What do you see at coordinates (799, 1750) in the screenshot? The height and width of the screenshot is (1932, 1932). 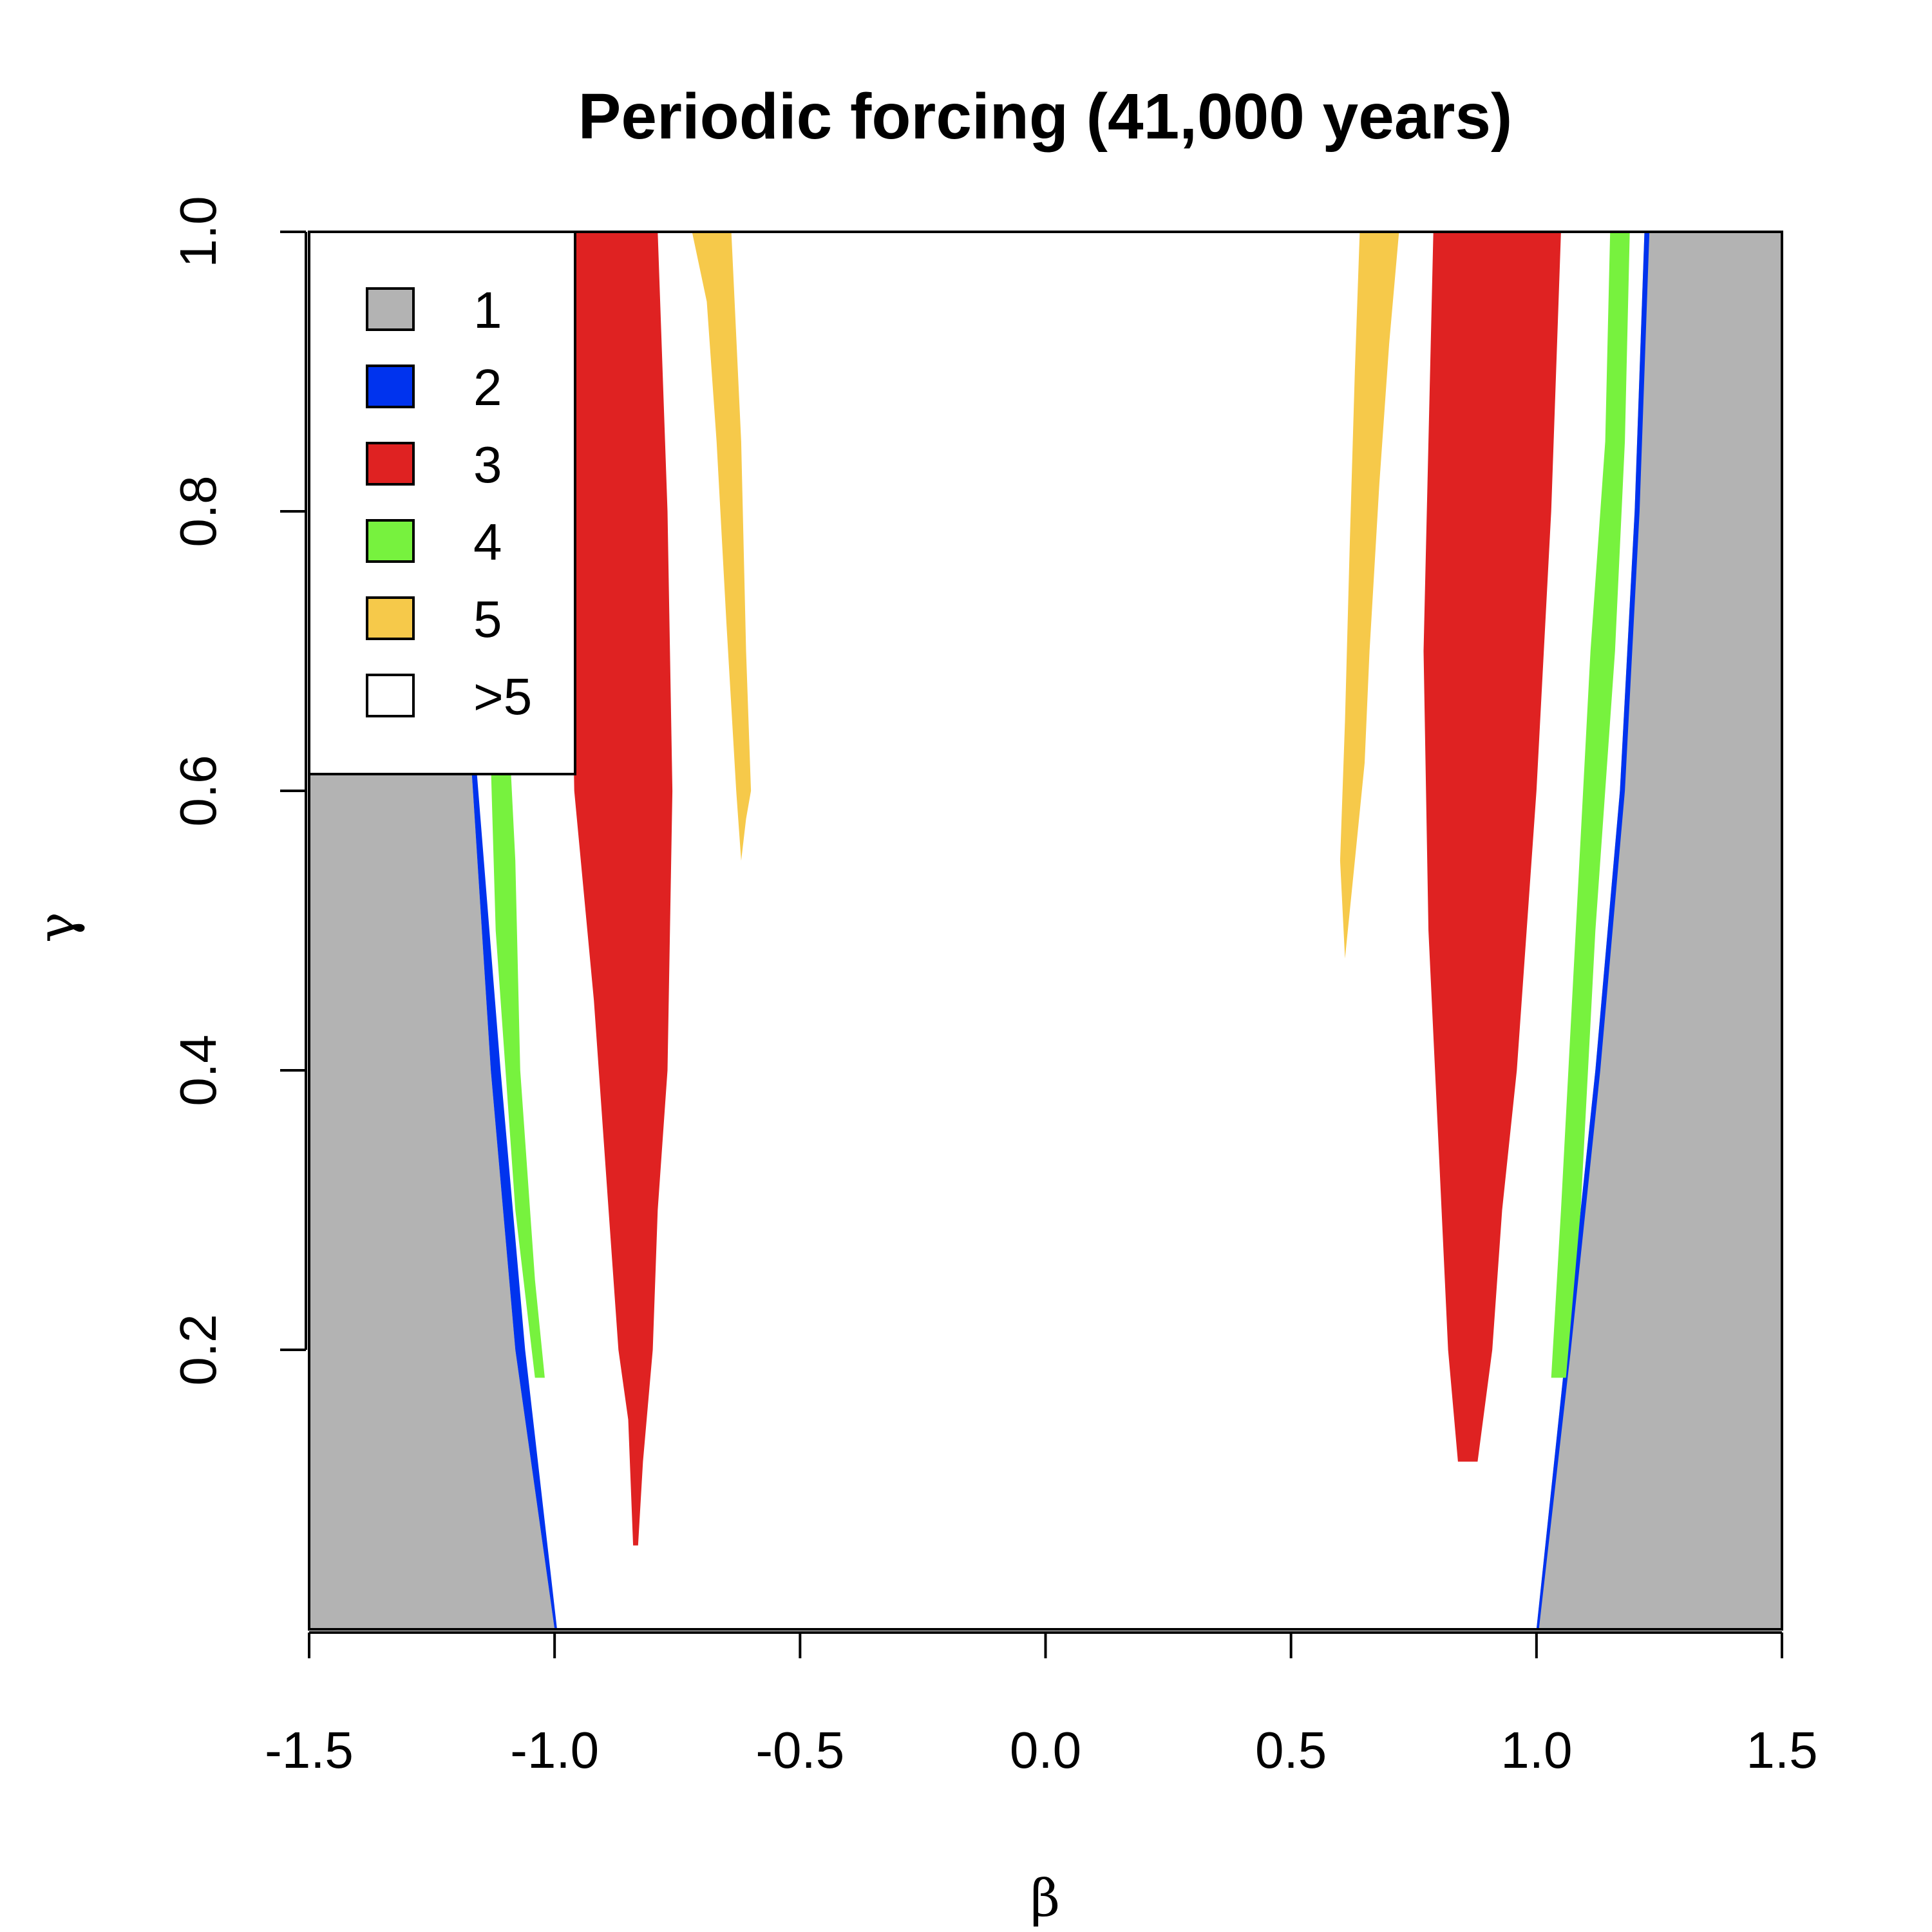 I see `x-tick-label: -0.5` at bounding box center [799, 1750].